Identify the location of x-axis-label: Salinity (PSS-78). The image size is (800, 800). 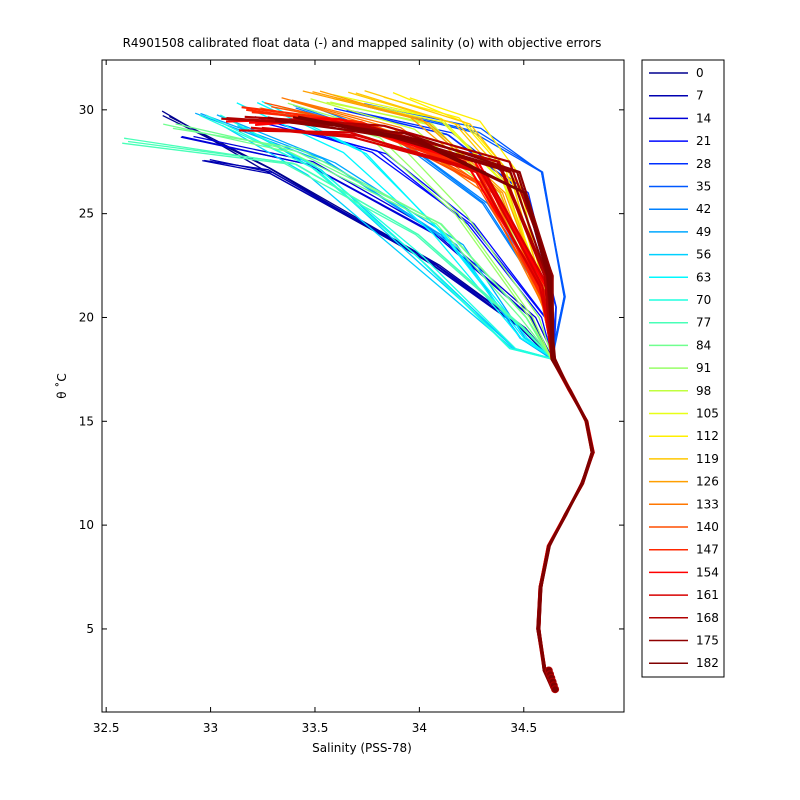
(362, 748).